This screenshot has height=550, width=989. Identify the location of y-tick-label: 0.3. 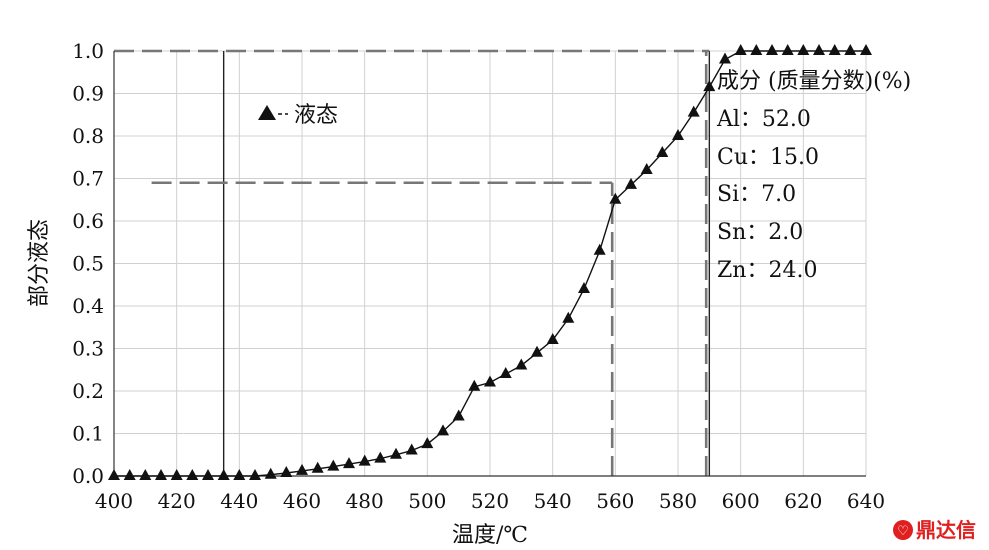
(88, 349).